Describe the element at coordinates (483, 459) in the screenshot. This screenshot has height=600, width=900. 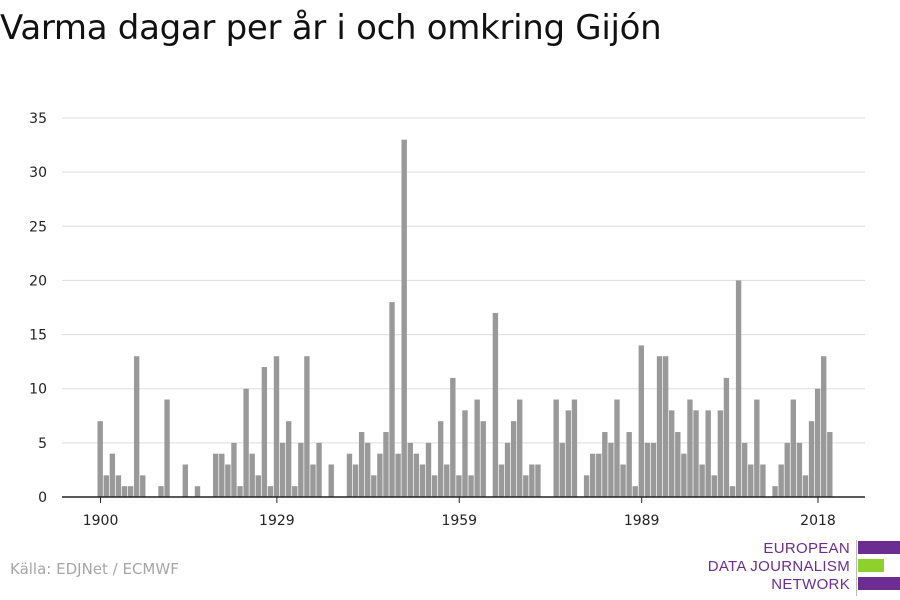
I see `bar-1963` at that location.